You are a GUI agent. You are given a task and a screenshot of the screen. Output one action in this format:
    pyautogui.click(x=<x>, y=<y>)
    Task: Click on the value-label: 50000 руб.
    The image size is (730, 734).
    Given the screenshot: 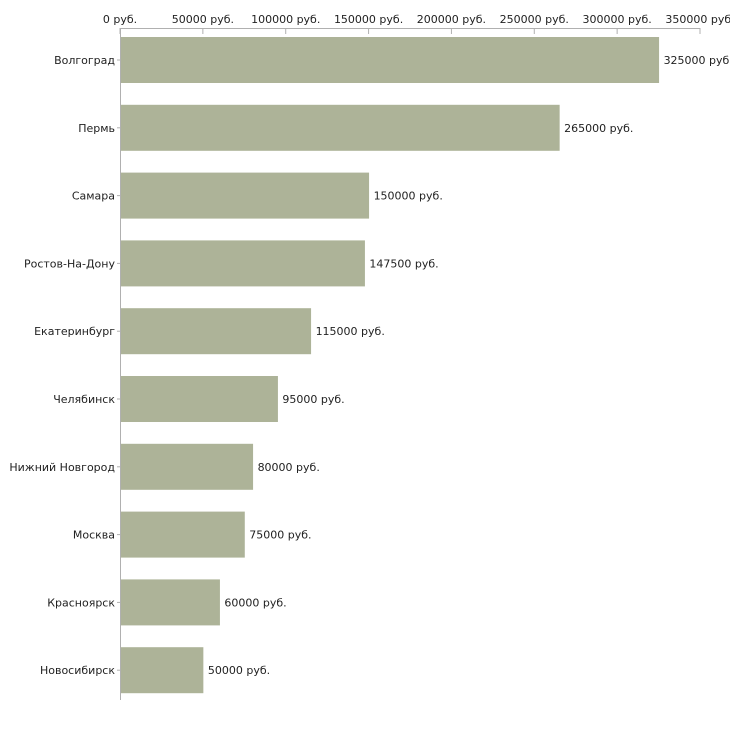 What is the action you would take?
    pyautogui.click(x=239, y=670)
    